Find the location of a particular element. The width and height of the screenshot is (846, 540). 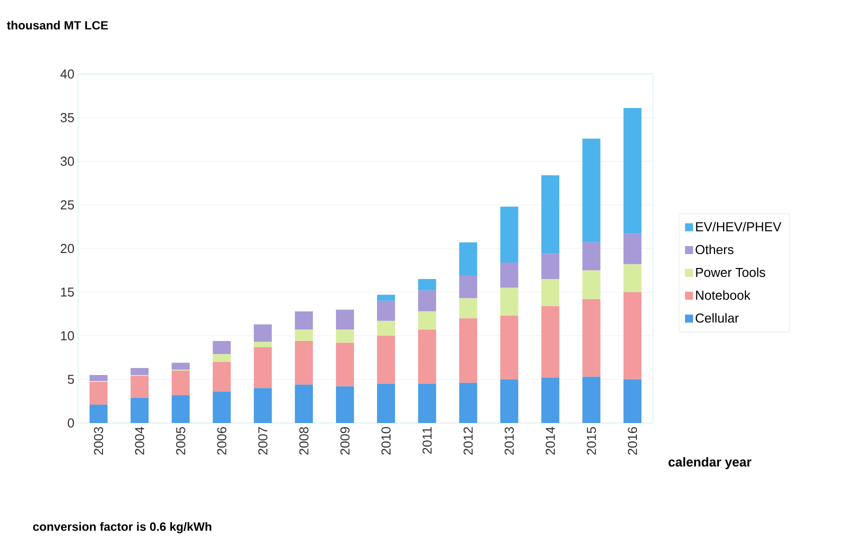

x-tick-label: 2008 is located at coordinates (303, 441).